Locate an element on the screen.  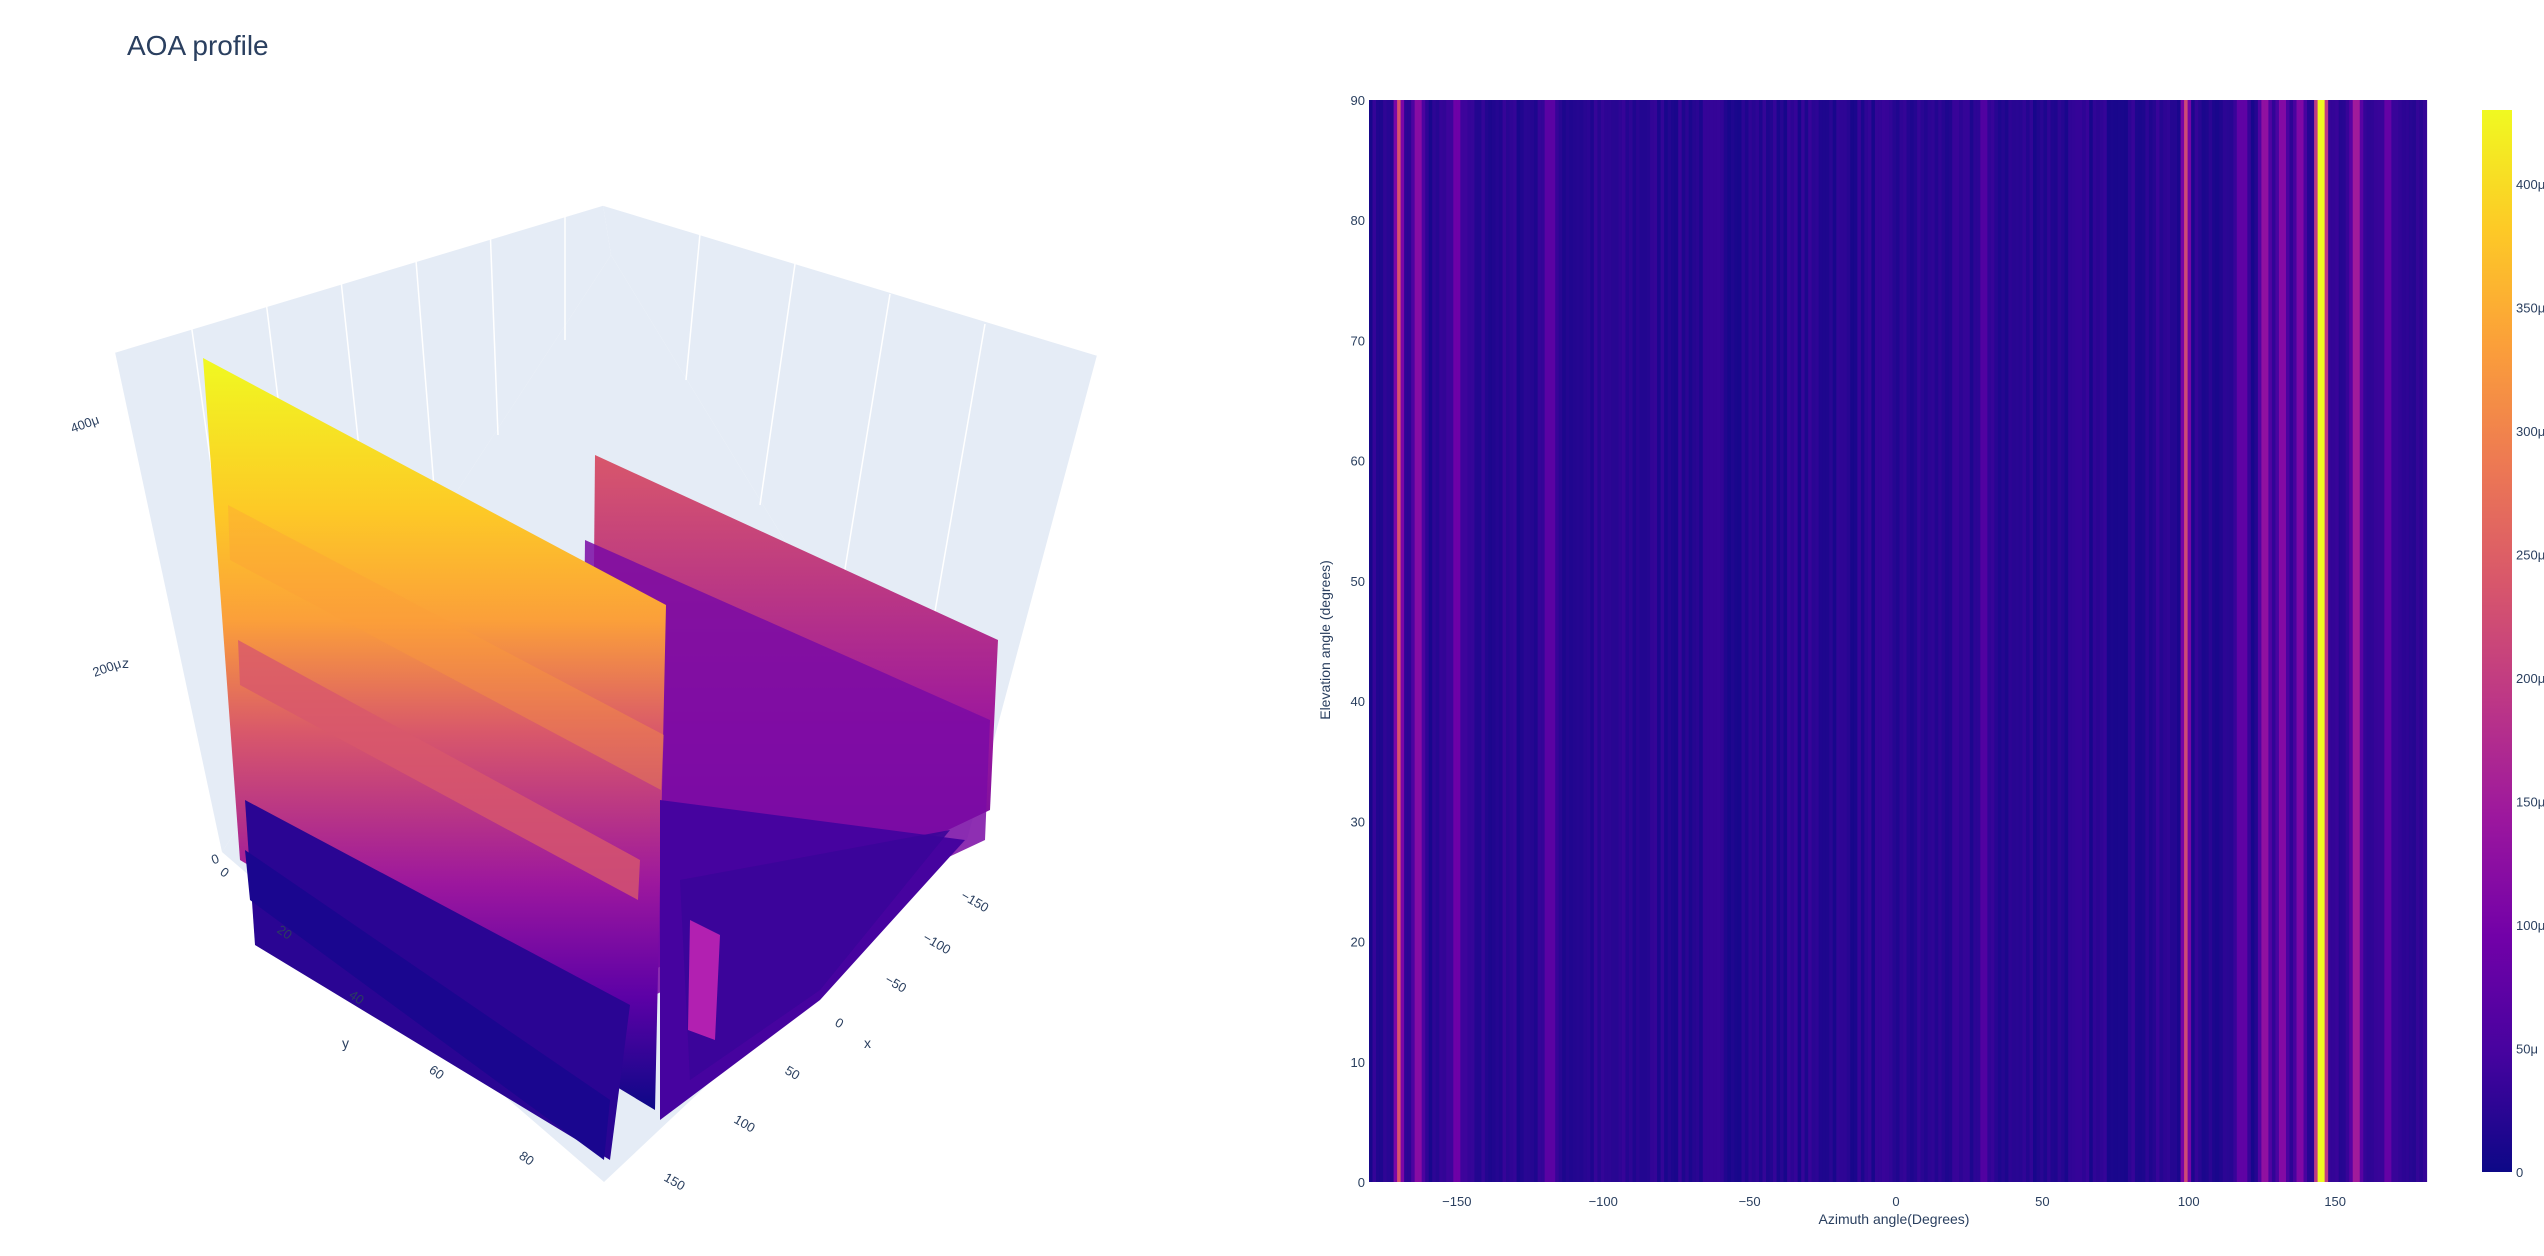
heatmap-x-tick-label: 50 is located at coordinates (2042, 1201).